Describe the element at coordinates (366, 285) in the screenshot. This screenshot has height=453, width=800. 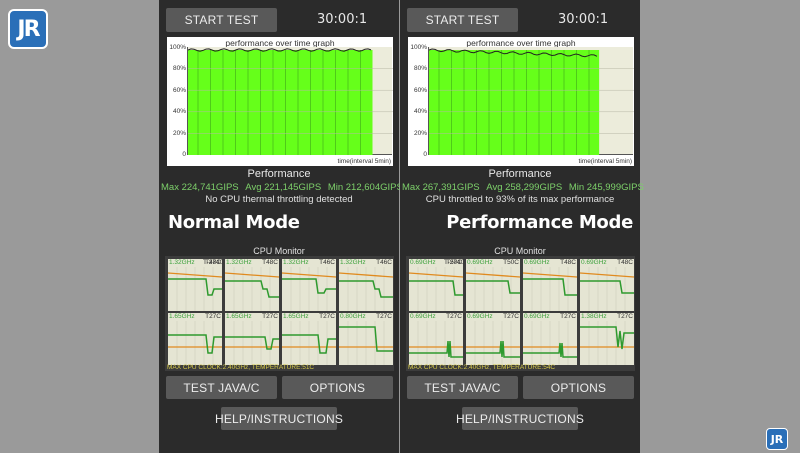
I see `cpu-core-graph: 1.32GHz T46C` at that location.